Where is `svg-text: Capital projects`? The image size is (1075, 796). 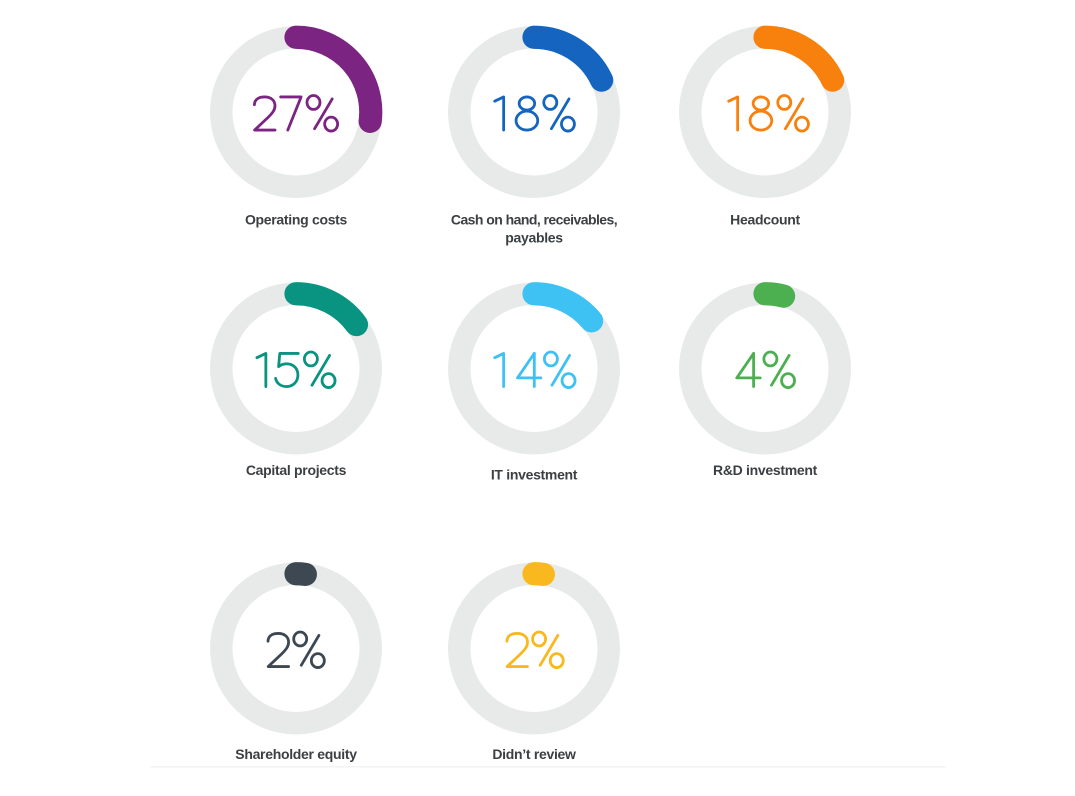
svg-text: Capital projects is located at coordinates (296, 470).